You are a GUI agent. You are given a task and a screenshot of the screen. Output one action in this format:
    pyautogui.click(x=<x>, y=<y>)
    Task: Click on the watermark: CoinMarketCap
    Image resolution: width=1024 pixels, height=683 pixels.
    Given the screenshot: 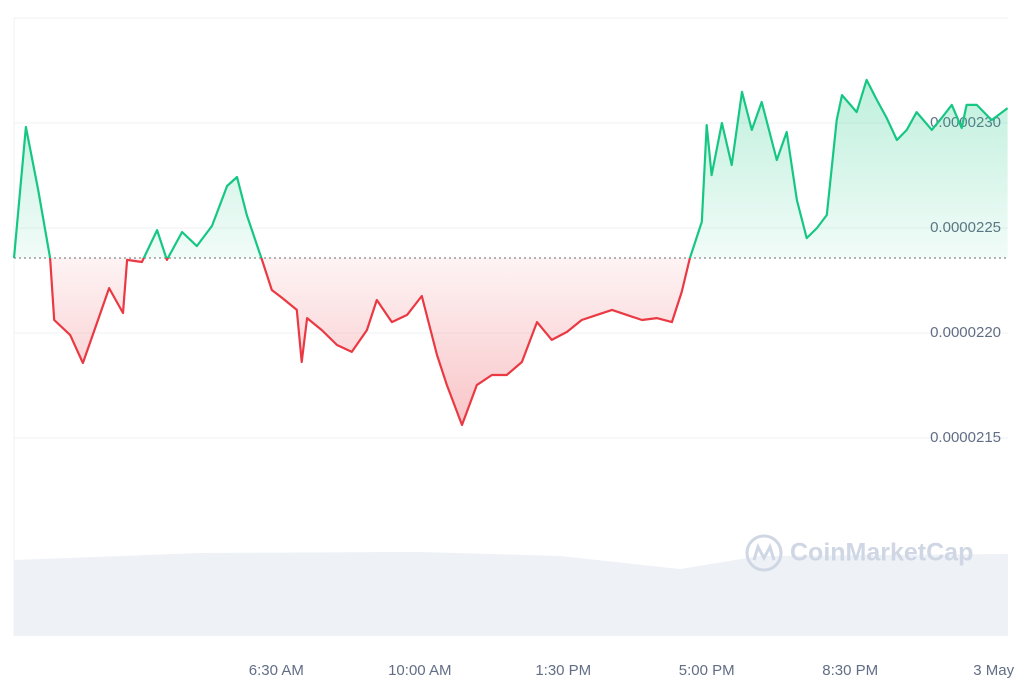 What is the action you would take?
    pyautogui.click(x=881, y=553)
    